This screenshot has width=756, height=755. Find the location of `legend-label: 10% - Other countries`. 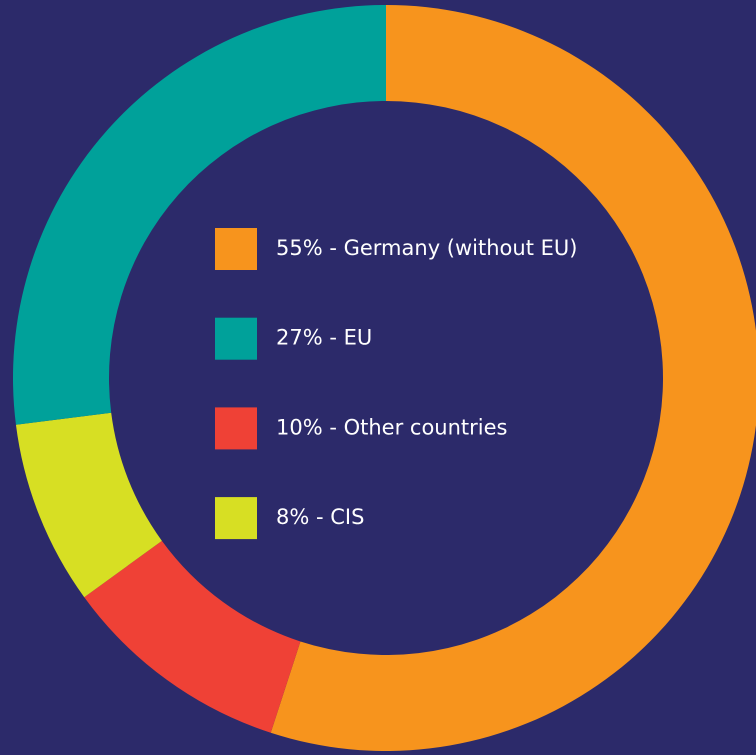

legend-label: 10% - Other countries is located at coordinates (391, 427).